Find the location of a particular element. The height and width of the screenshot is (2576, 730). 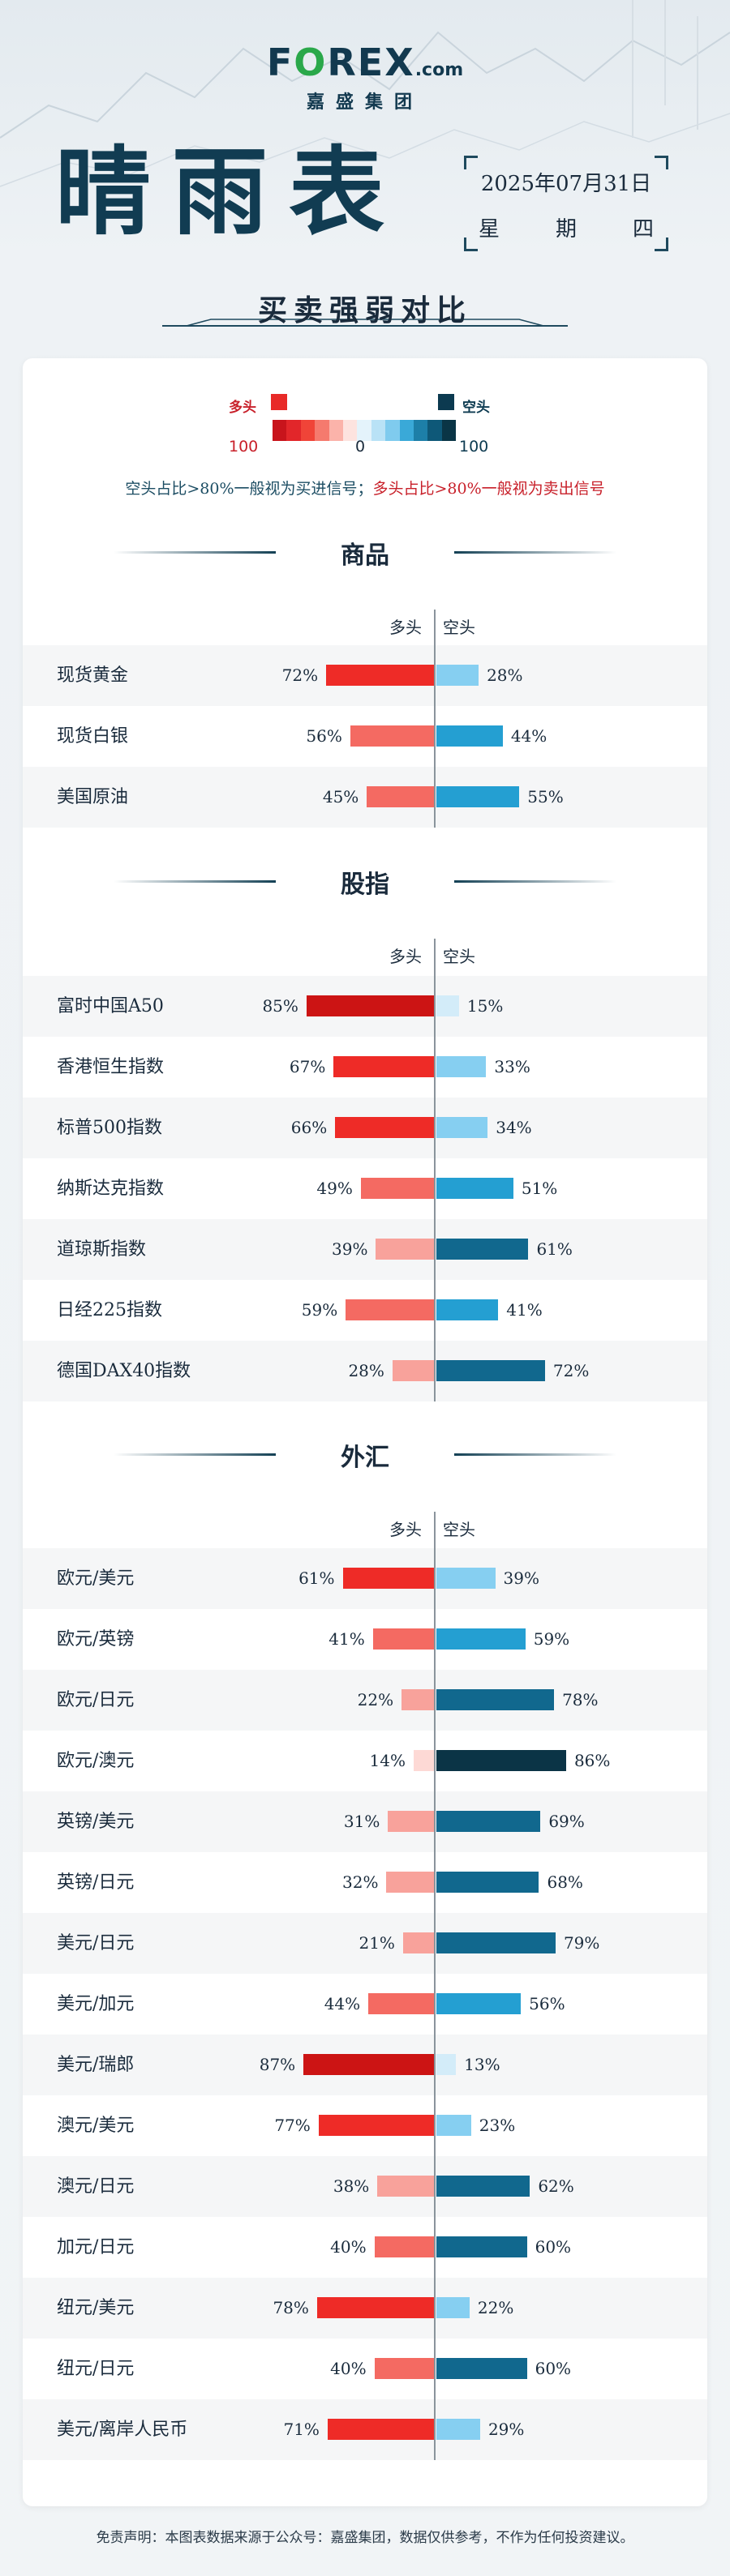

table-row: 欧元/日元 22% 78% is located at coordinates (365, 1700).